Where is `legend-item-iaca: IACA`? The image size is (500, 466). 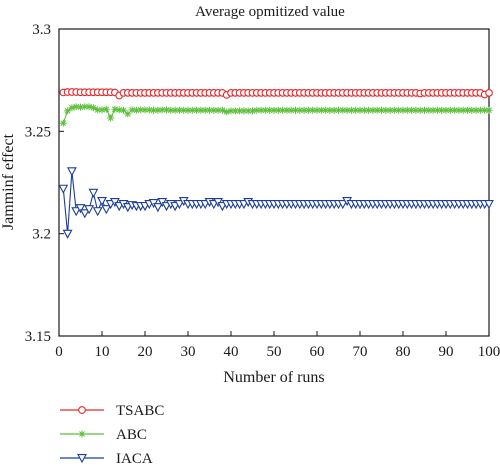
legend-item-iaca: IACA is located at coordinates (106, 458).